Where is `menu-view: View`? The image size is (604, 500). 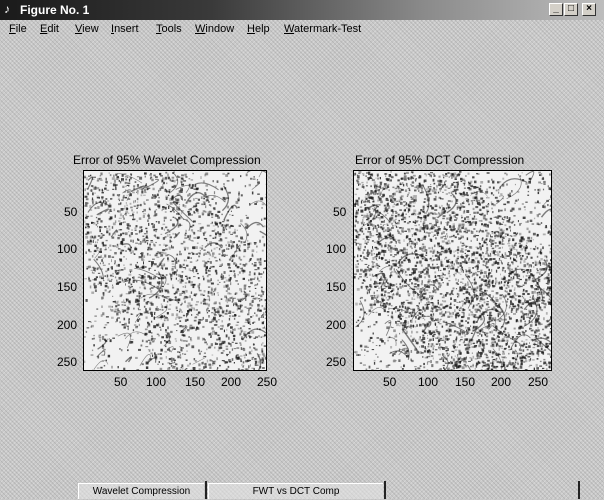
menu-view: View is located at coordinates (87, 29).